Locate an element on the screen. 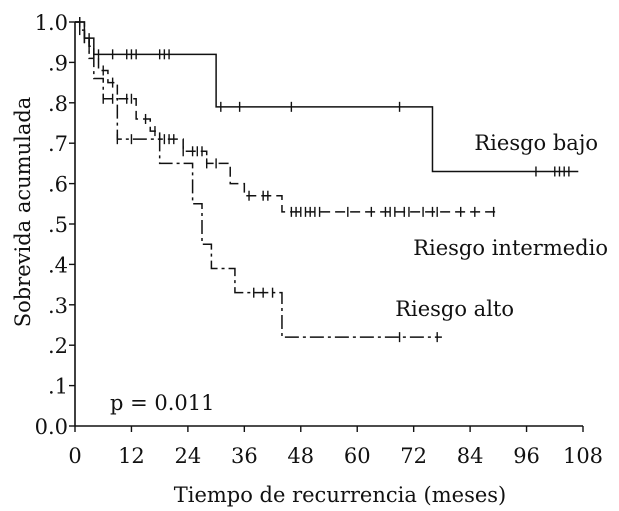 The width and height of the screenshot is (619, 511). x-tick-label: 36 is located at coordinates (244, 456).